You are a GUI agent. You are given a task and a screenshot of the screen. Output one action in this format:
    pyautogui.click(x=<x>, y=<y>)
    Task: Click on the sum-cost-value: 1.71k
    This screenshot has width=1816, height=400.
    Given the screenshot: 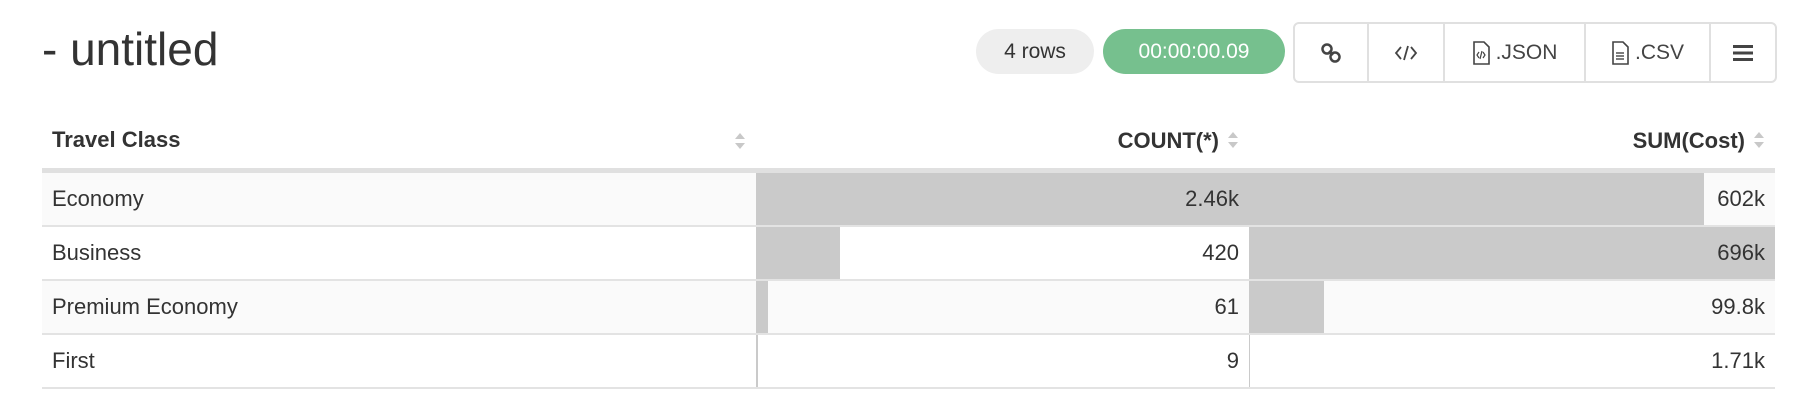 What is the action you would take?
    pyautogui.click(x=1738, y=360)
    